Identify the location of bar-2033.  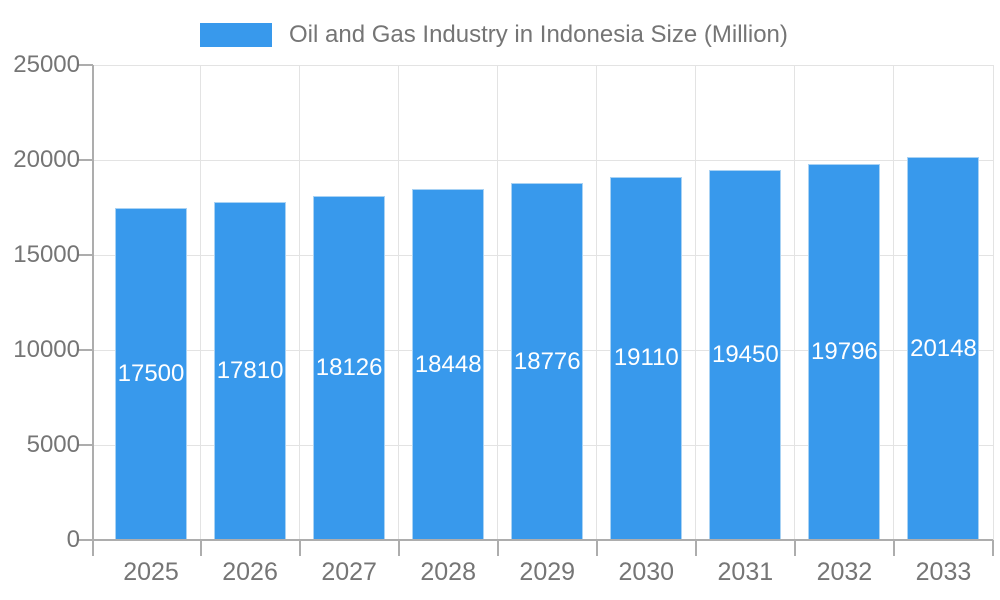
(943, 348).